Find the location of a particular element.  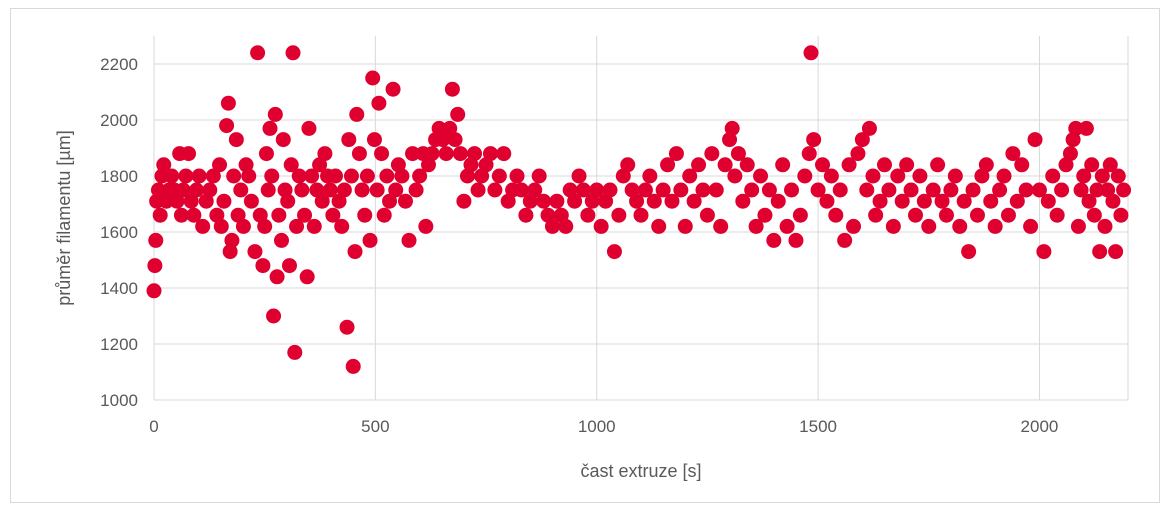

x-tick-label: 2000 is located at coordinates (1040, 426).